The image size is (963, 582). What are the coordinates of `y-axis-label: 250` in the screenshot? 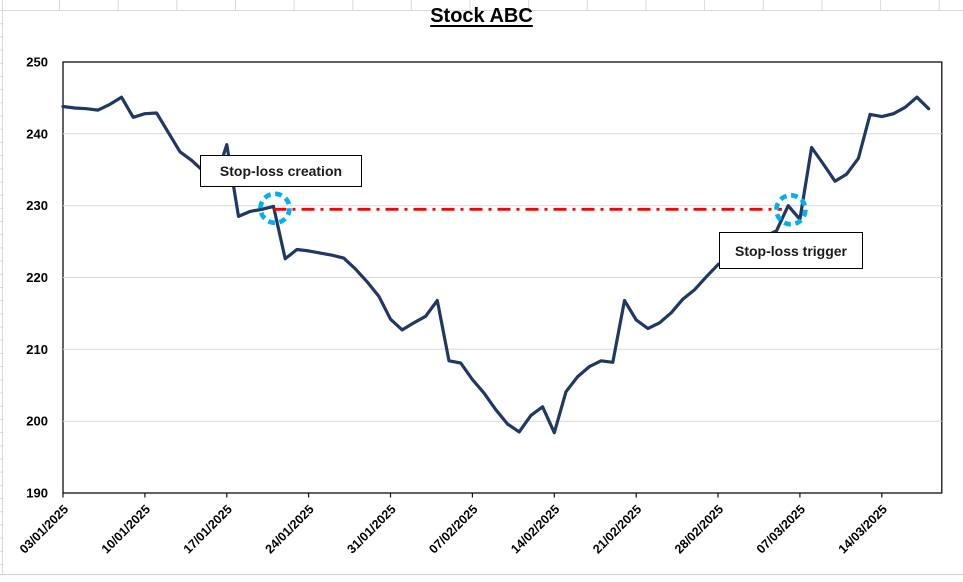 It's located at (37, 62).